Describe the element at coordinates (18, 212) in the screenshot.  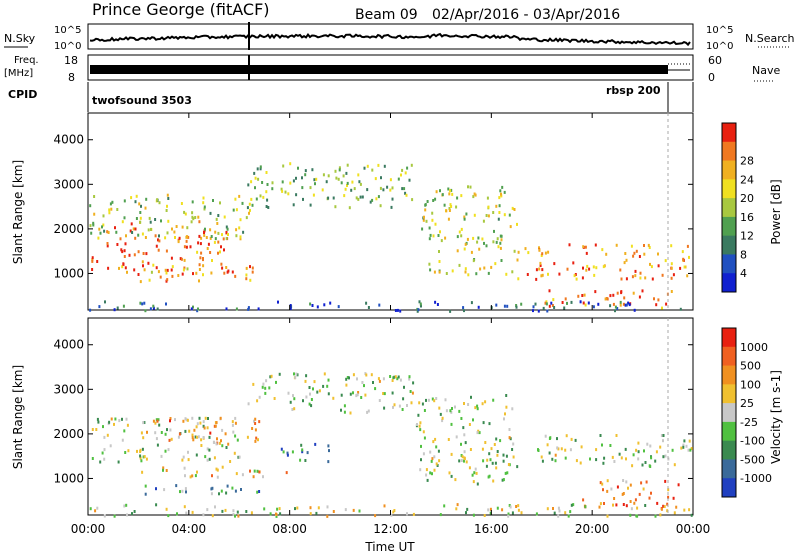
I see `power-ylabel: Slant Range [km]` at that location.